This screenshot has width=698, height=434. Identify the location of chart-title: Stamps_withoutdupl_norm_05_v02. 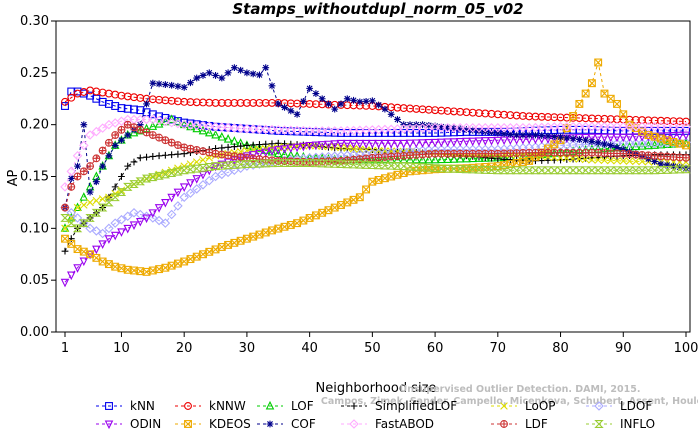
(377, 9).